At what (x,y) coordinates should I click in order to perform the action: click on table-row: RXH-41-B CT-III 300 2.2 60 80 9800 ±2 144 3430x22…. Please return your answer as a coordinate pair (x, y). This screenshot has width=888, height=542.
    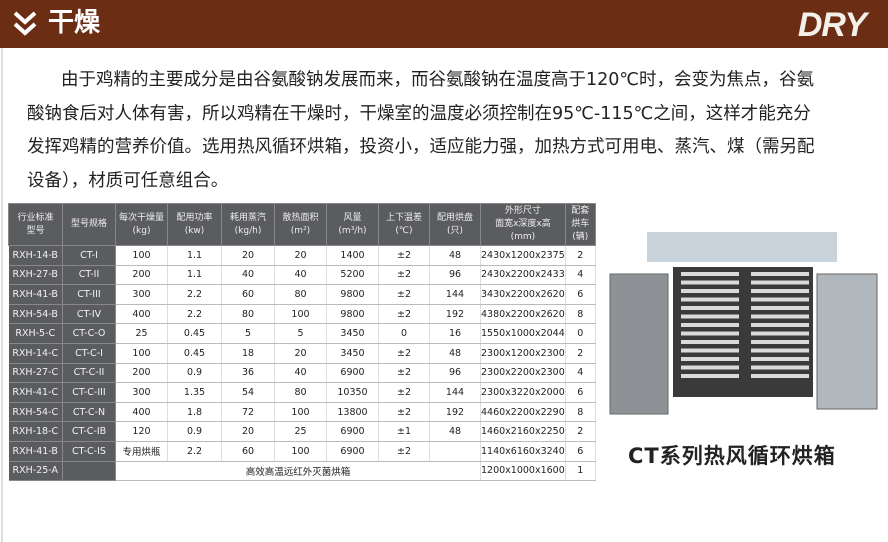
    Looking at the image, I should click on (302, 294).